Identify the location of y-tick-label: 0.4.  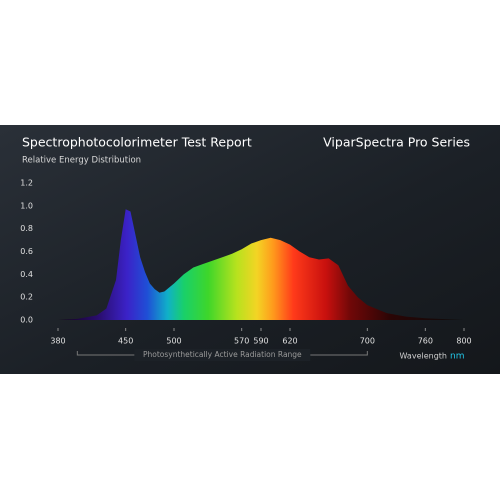
(26, 274).